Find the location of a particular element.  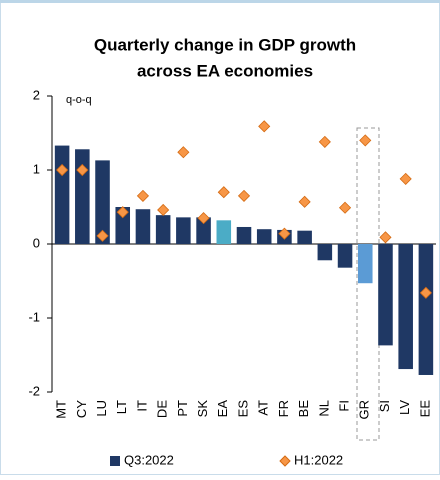

top-band is located at coordinates (220, 1).